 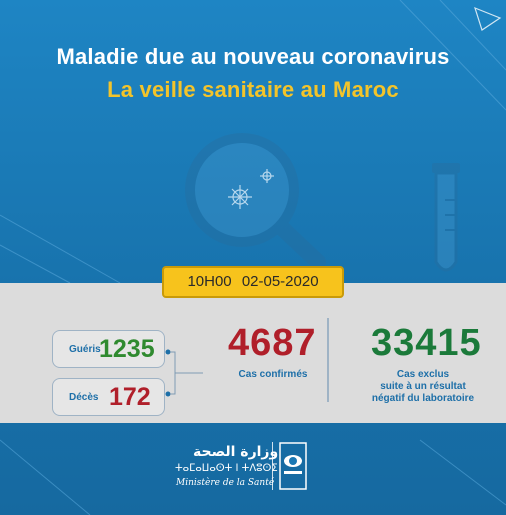 I want to click on bulletin-datetime: 10H00 02-05-2020, so click(x=253, y=282).